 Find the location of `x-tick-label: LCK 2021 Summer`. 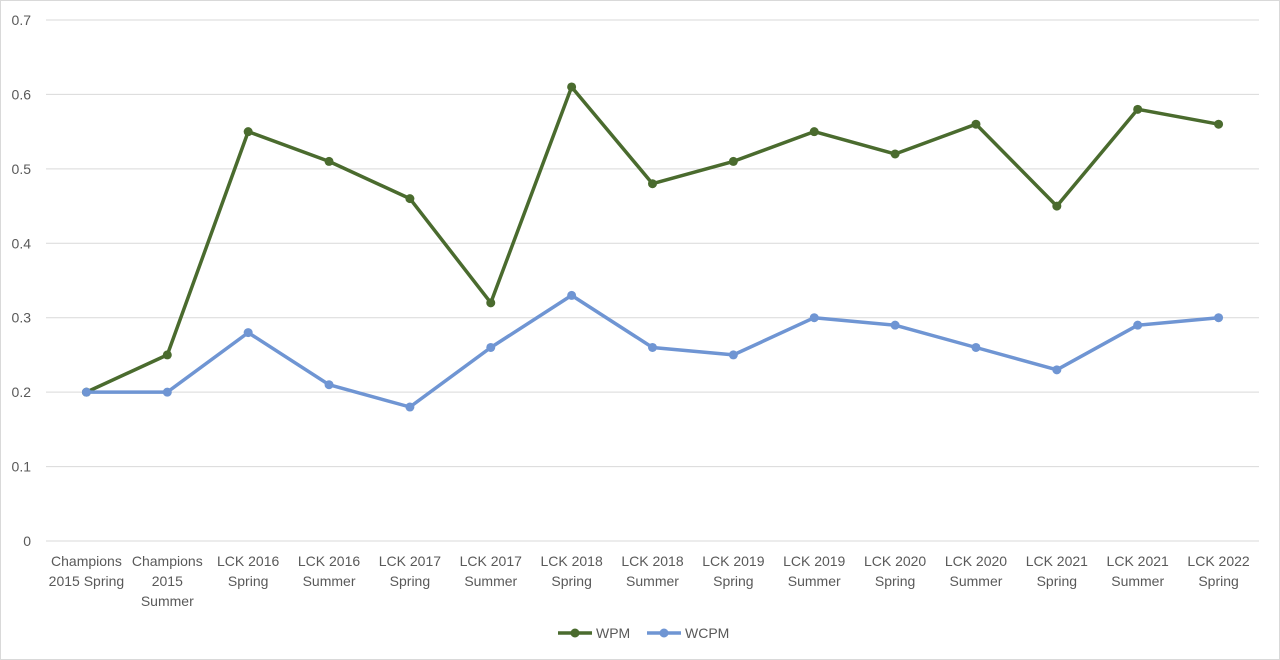

x-tick-label: LCK 2021 Summer is located at coordinates (1138, 571).